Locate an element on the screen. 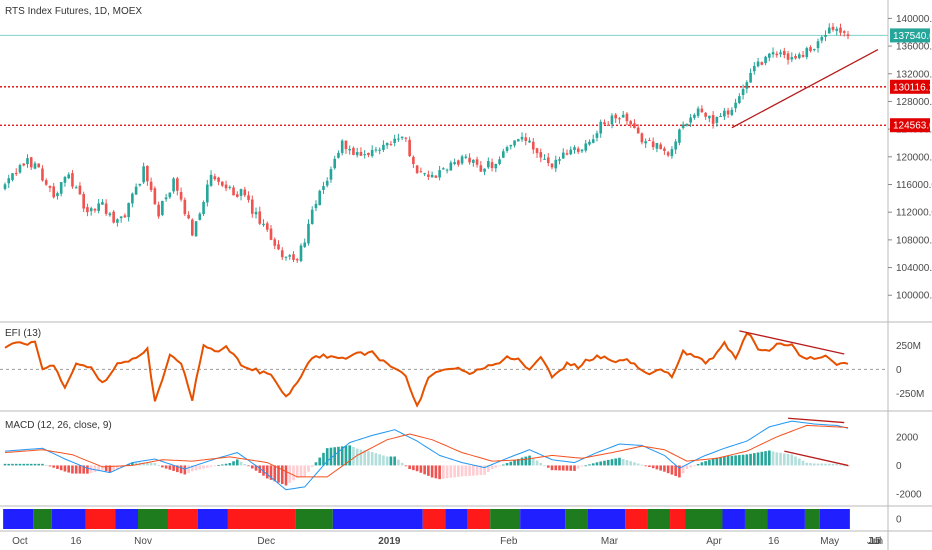  price-trend-line is located at coordinates (805, 88).